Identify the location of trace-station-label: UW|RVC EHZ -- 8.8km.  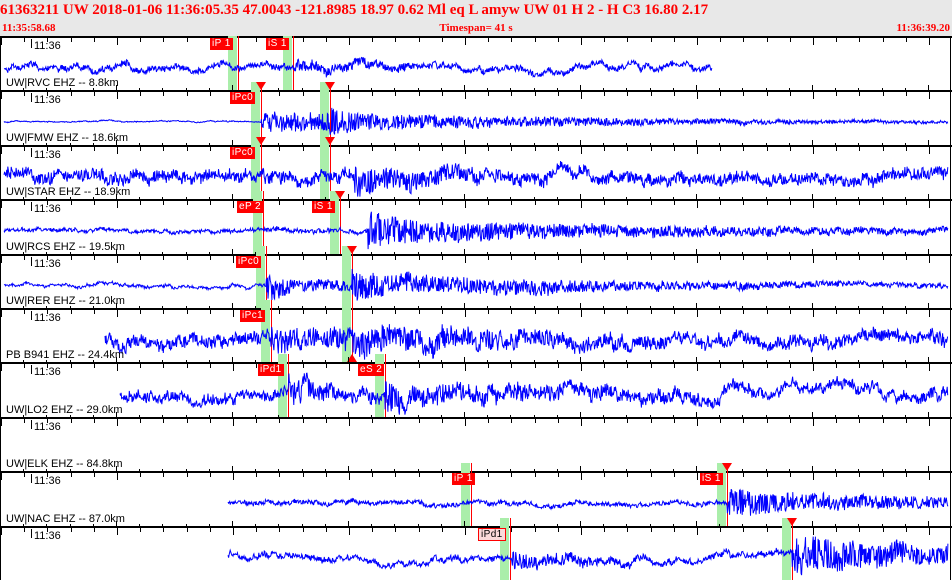
(62, 83).